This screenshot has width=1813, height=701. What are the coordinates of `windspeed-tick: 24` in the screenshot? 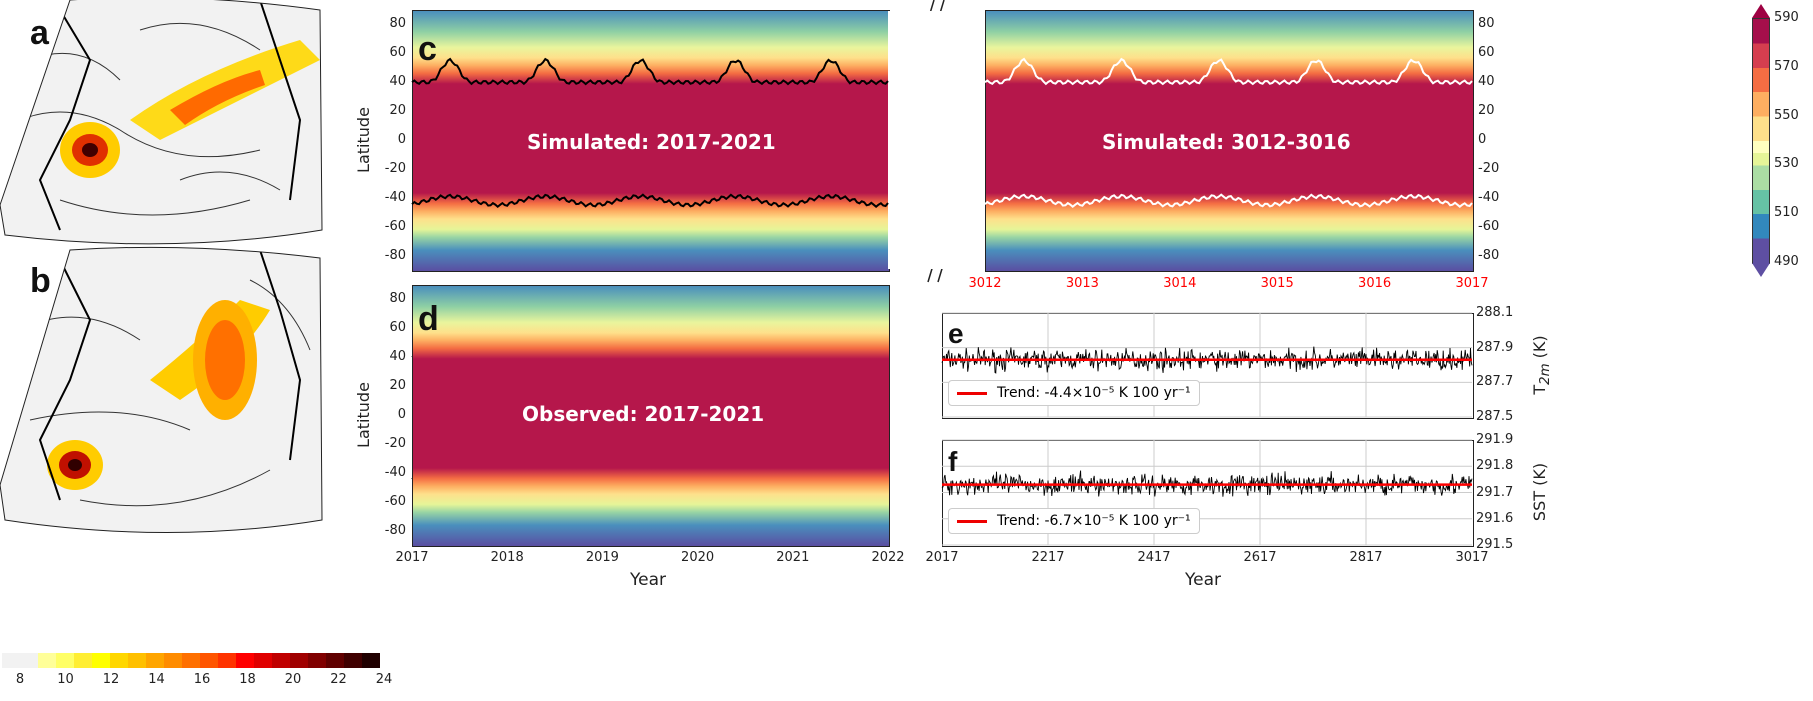 It's located at (384, 679).